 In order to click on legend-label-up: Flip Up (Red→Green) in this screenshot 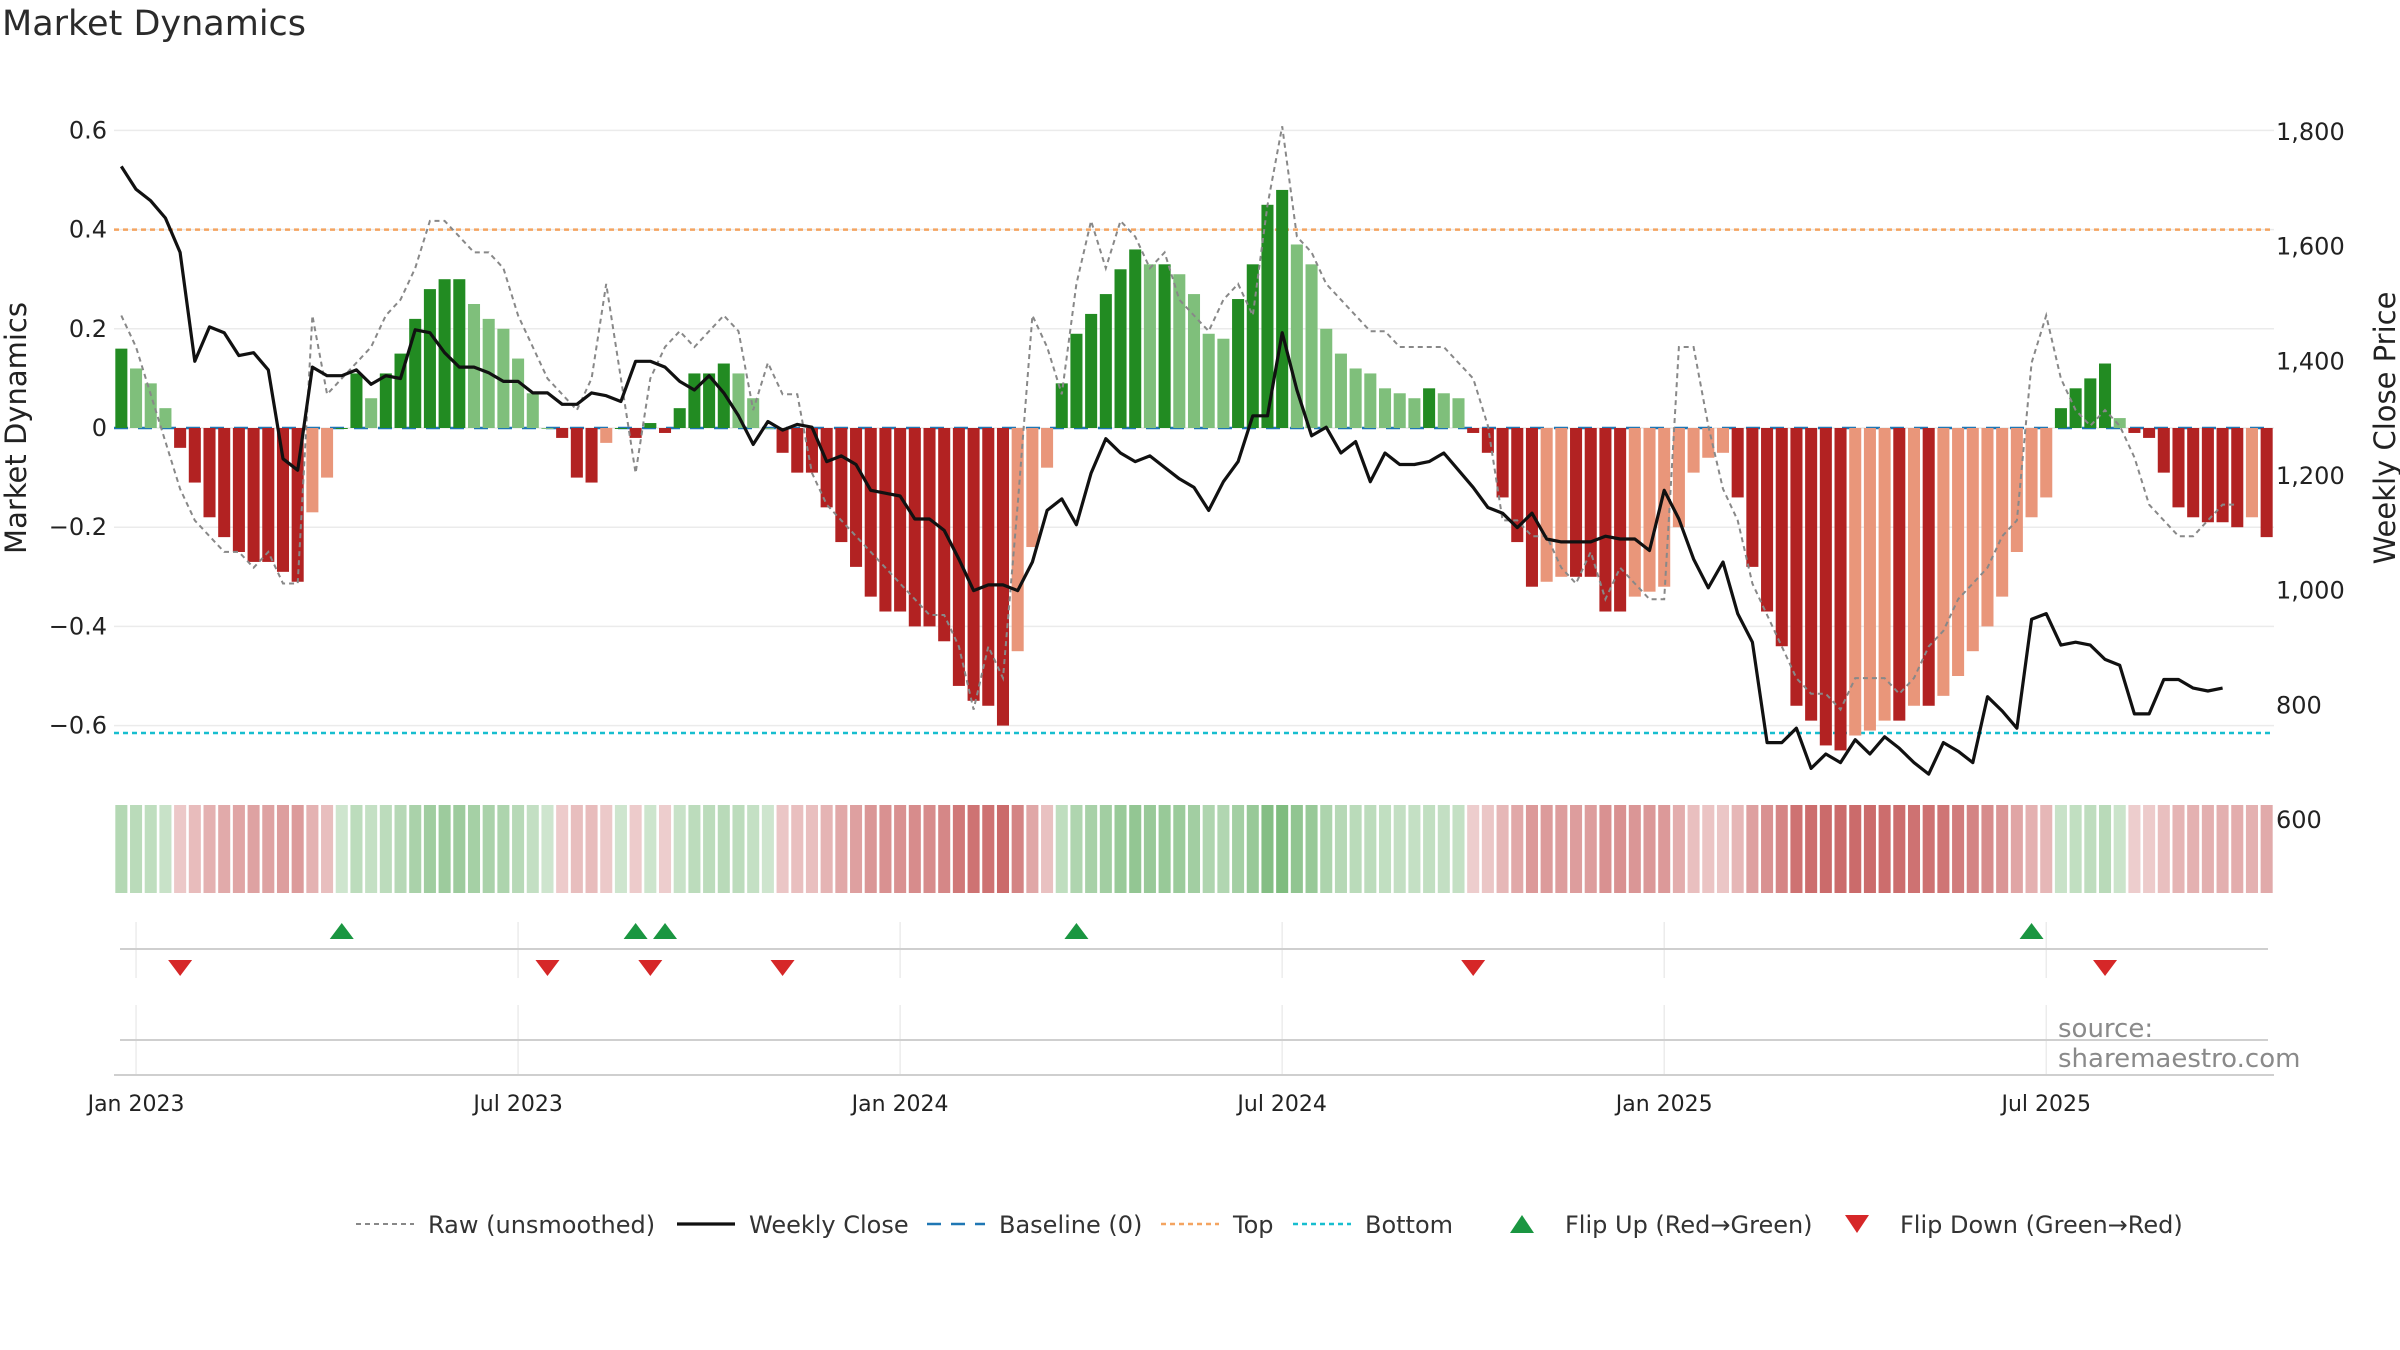, I will do `click(1689, 1225)`.